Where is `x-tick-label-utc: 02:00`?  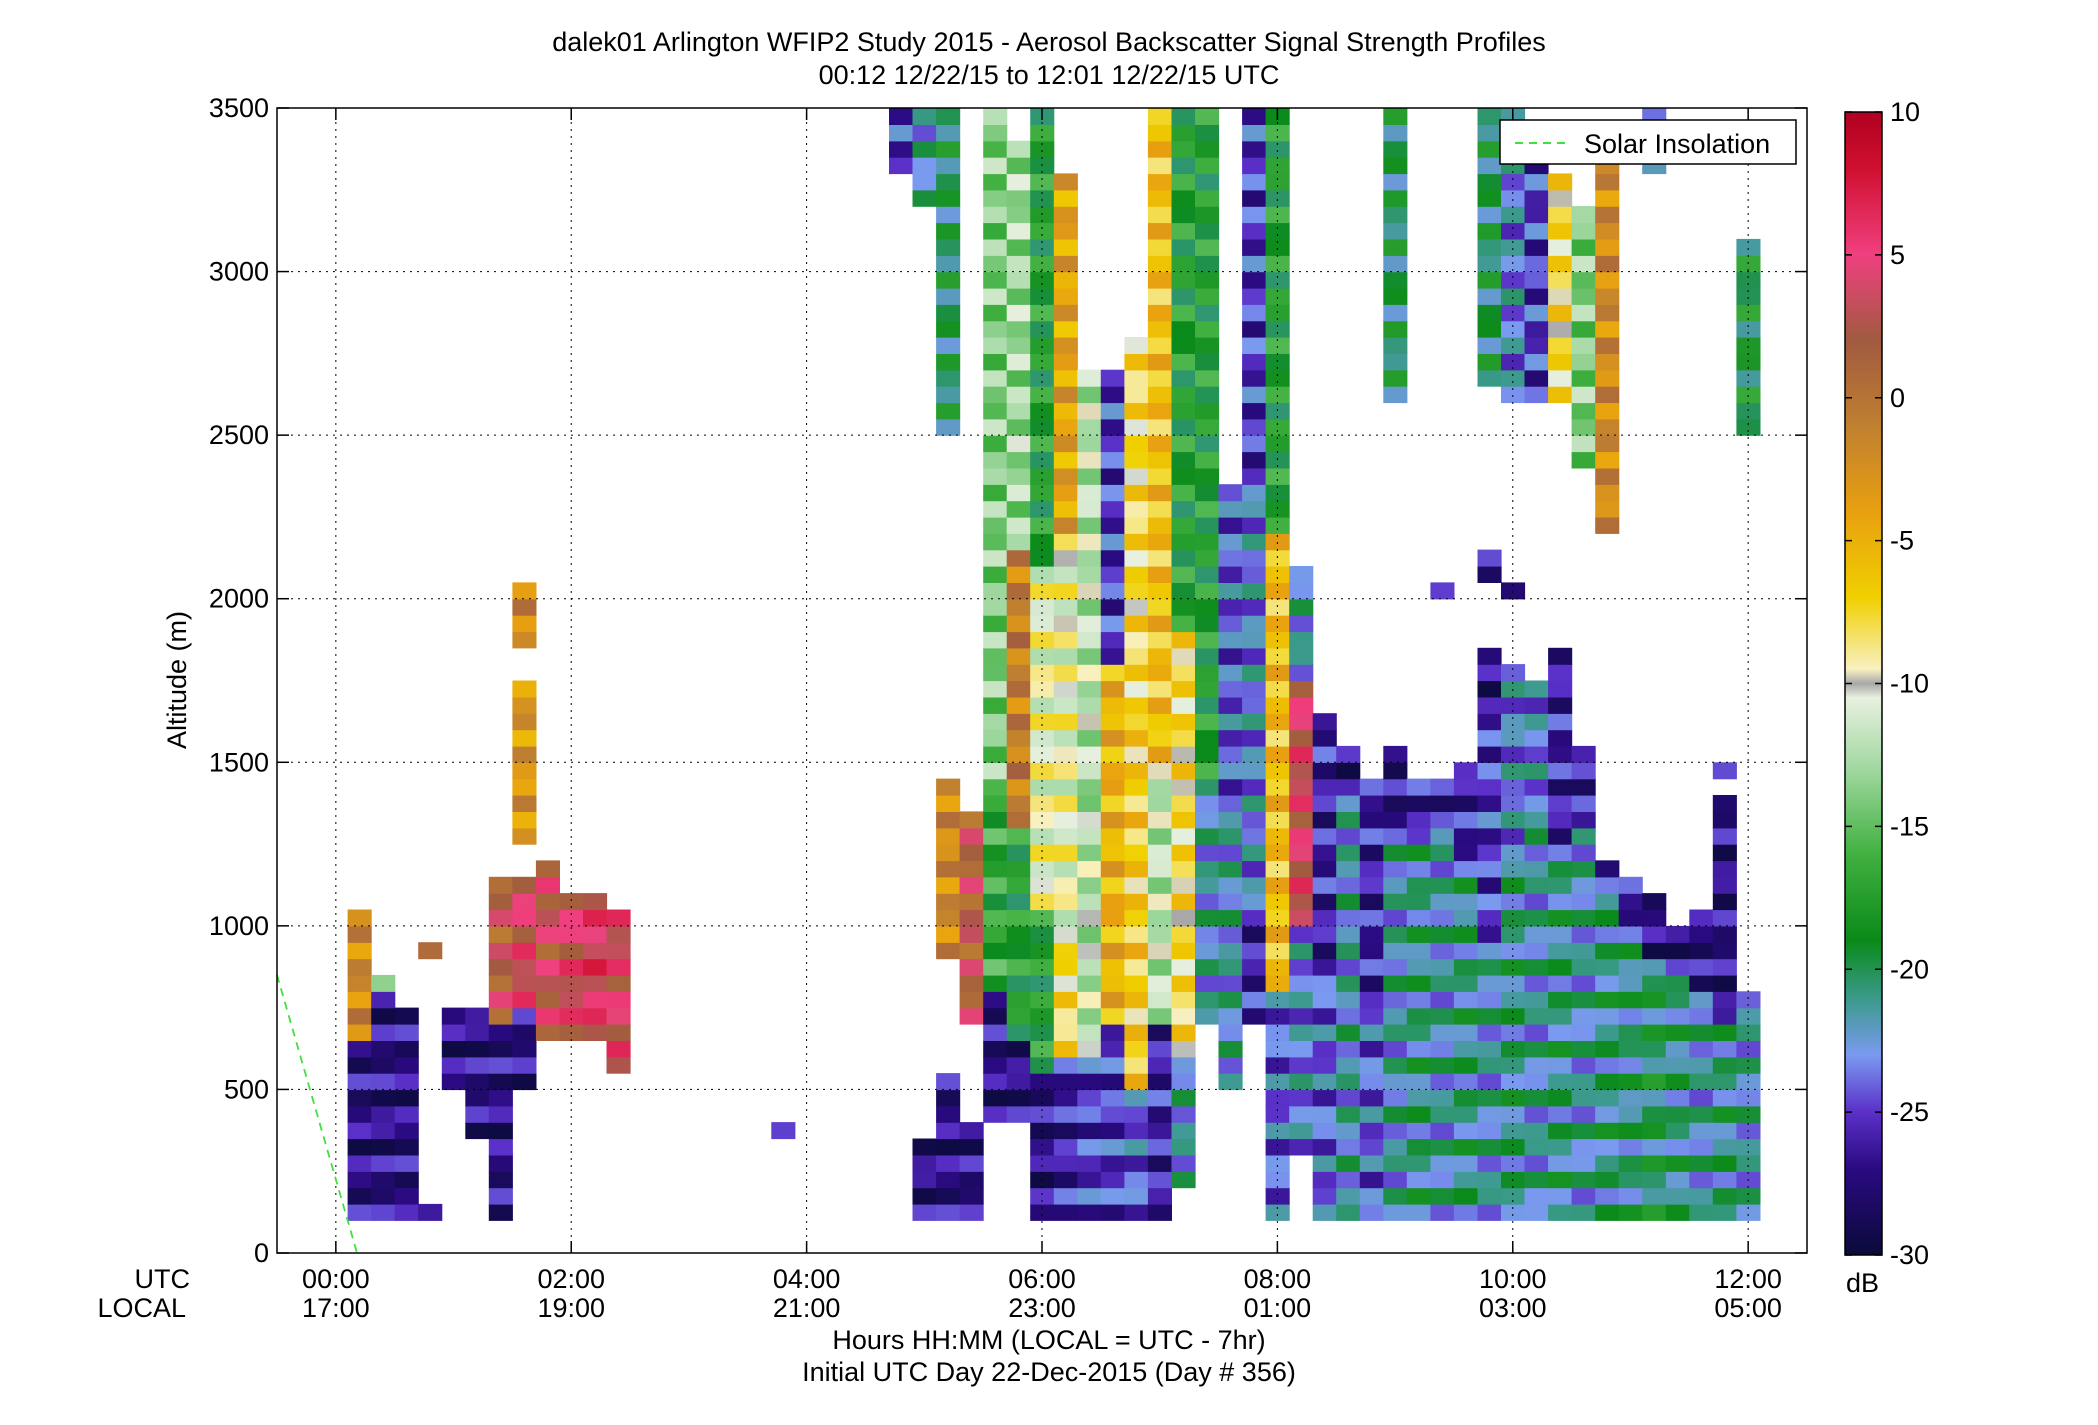 x-tick-label-utc: 02:00 is located at coordinates (571, 1279).